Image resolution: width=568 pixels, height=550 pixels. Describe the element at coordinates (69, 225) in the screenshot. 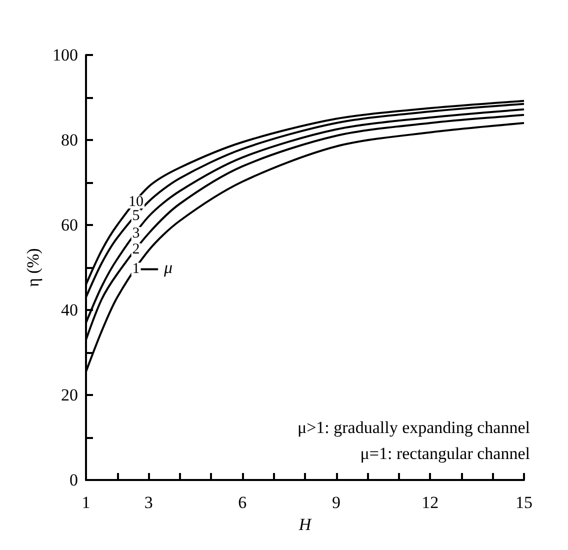

I see `y-tick-label: 60` at that location.